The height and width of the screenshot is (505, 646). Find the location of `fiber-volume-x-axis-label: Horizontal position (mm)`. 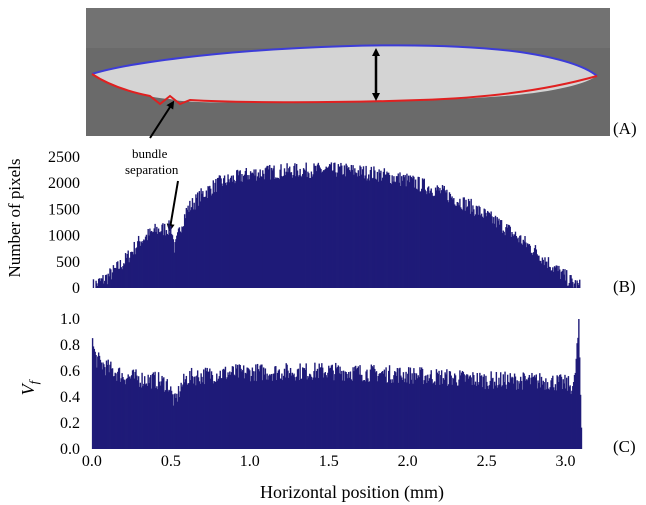

fiber-volume-x-axis-label: Horizontal position (mm) is located at coordinates (352, 492).